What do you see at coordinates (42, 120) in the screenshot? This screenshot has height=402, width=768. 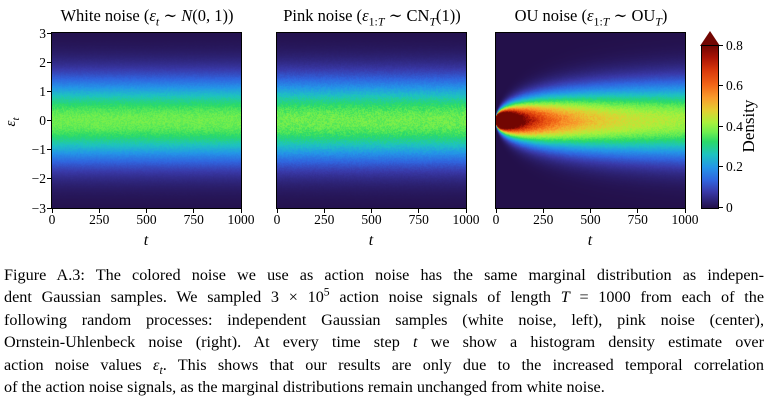 I see `y-tick-label: 0` at bounding box center [42, 120].